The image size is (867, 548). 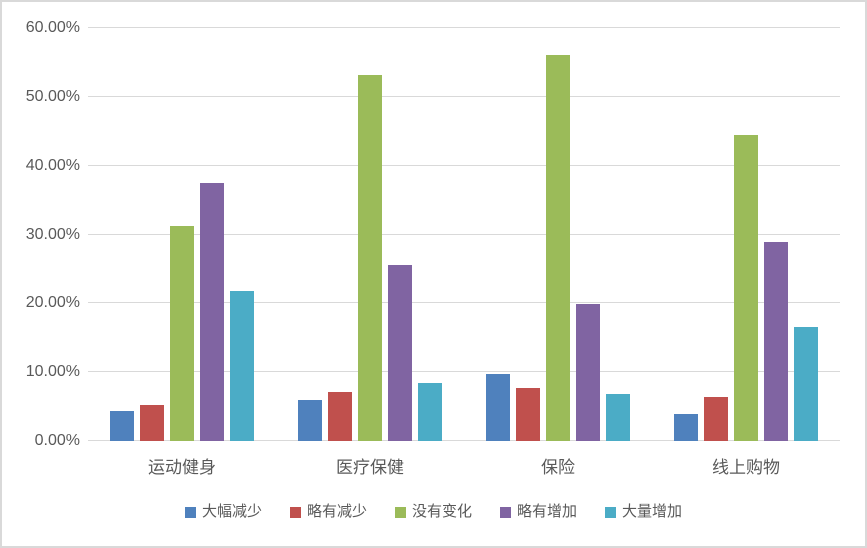 What do you see at coordinates (547, 511) in the screenshot?
I see `legend-label: 略有增加` at bounding box center [547, 511].